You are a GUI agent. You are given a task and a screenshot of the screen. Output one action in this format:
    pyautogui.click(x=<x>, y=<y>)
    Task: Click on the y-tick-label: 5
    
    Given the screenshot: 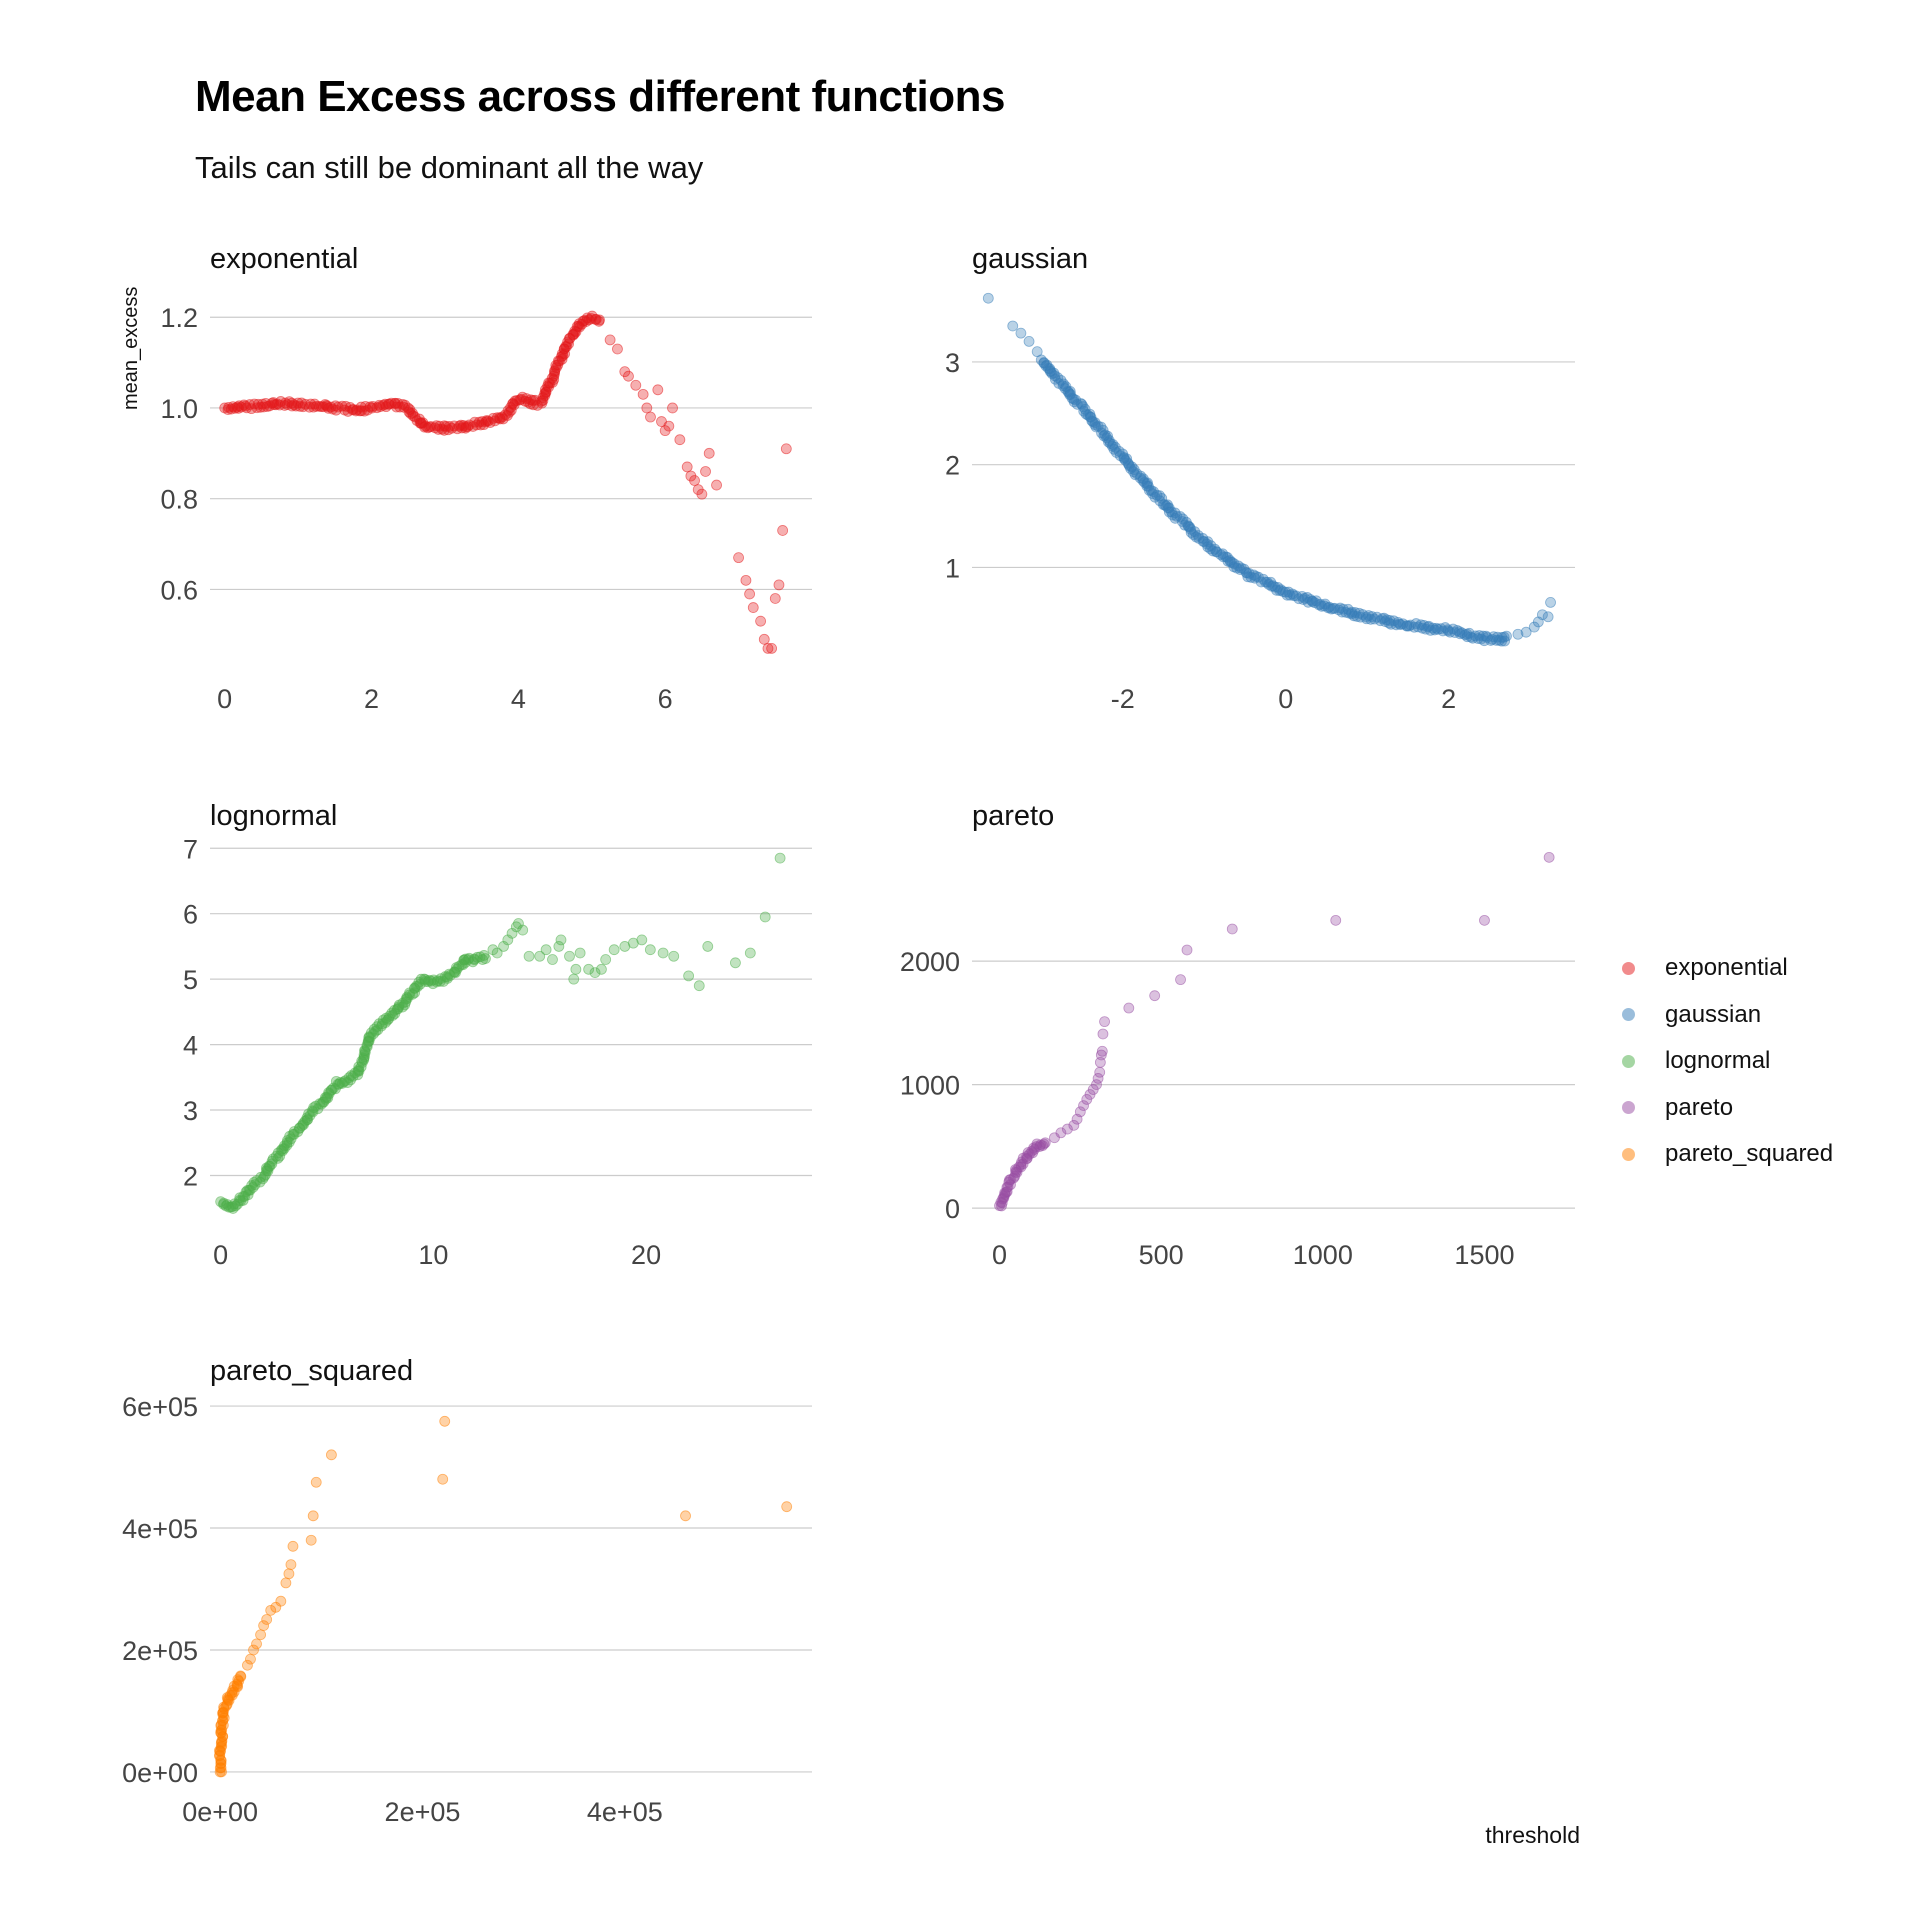 What is the action you would take?
    pyautogui.click(x=190, y=980)
    